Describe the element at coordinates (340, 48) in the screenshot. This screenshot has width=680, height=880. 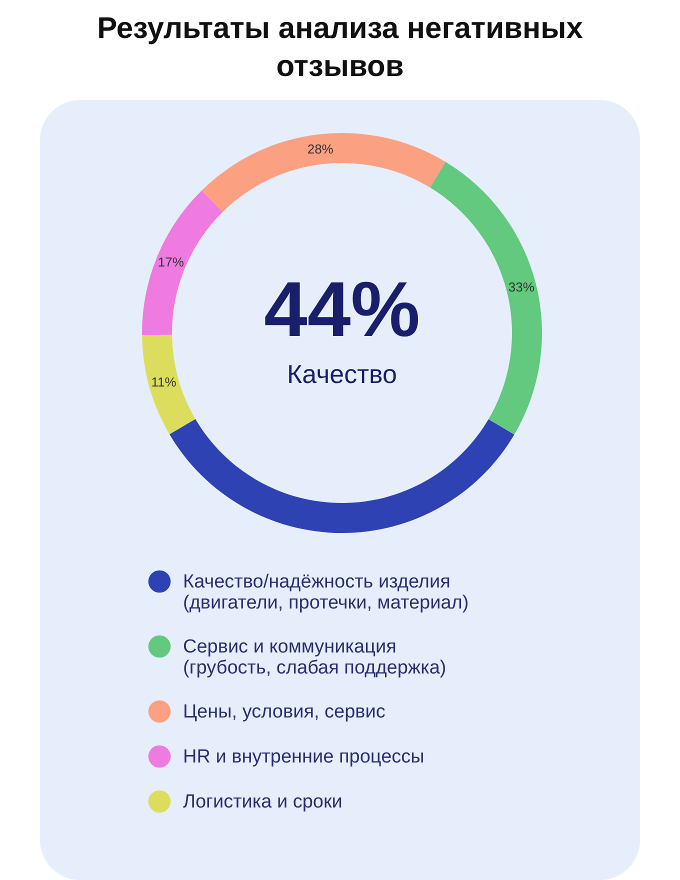
I see `chart-title: Результаты анализа негативных отзывов` at that location.